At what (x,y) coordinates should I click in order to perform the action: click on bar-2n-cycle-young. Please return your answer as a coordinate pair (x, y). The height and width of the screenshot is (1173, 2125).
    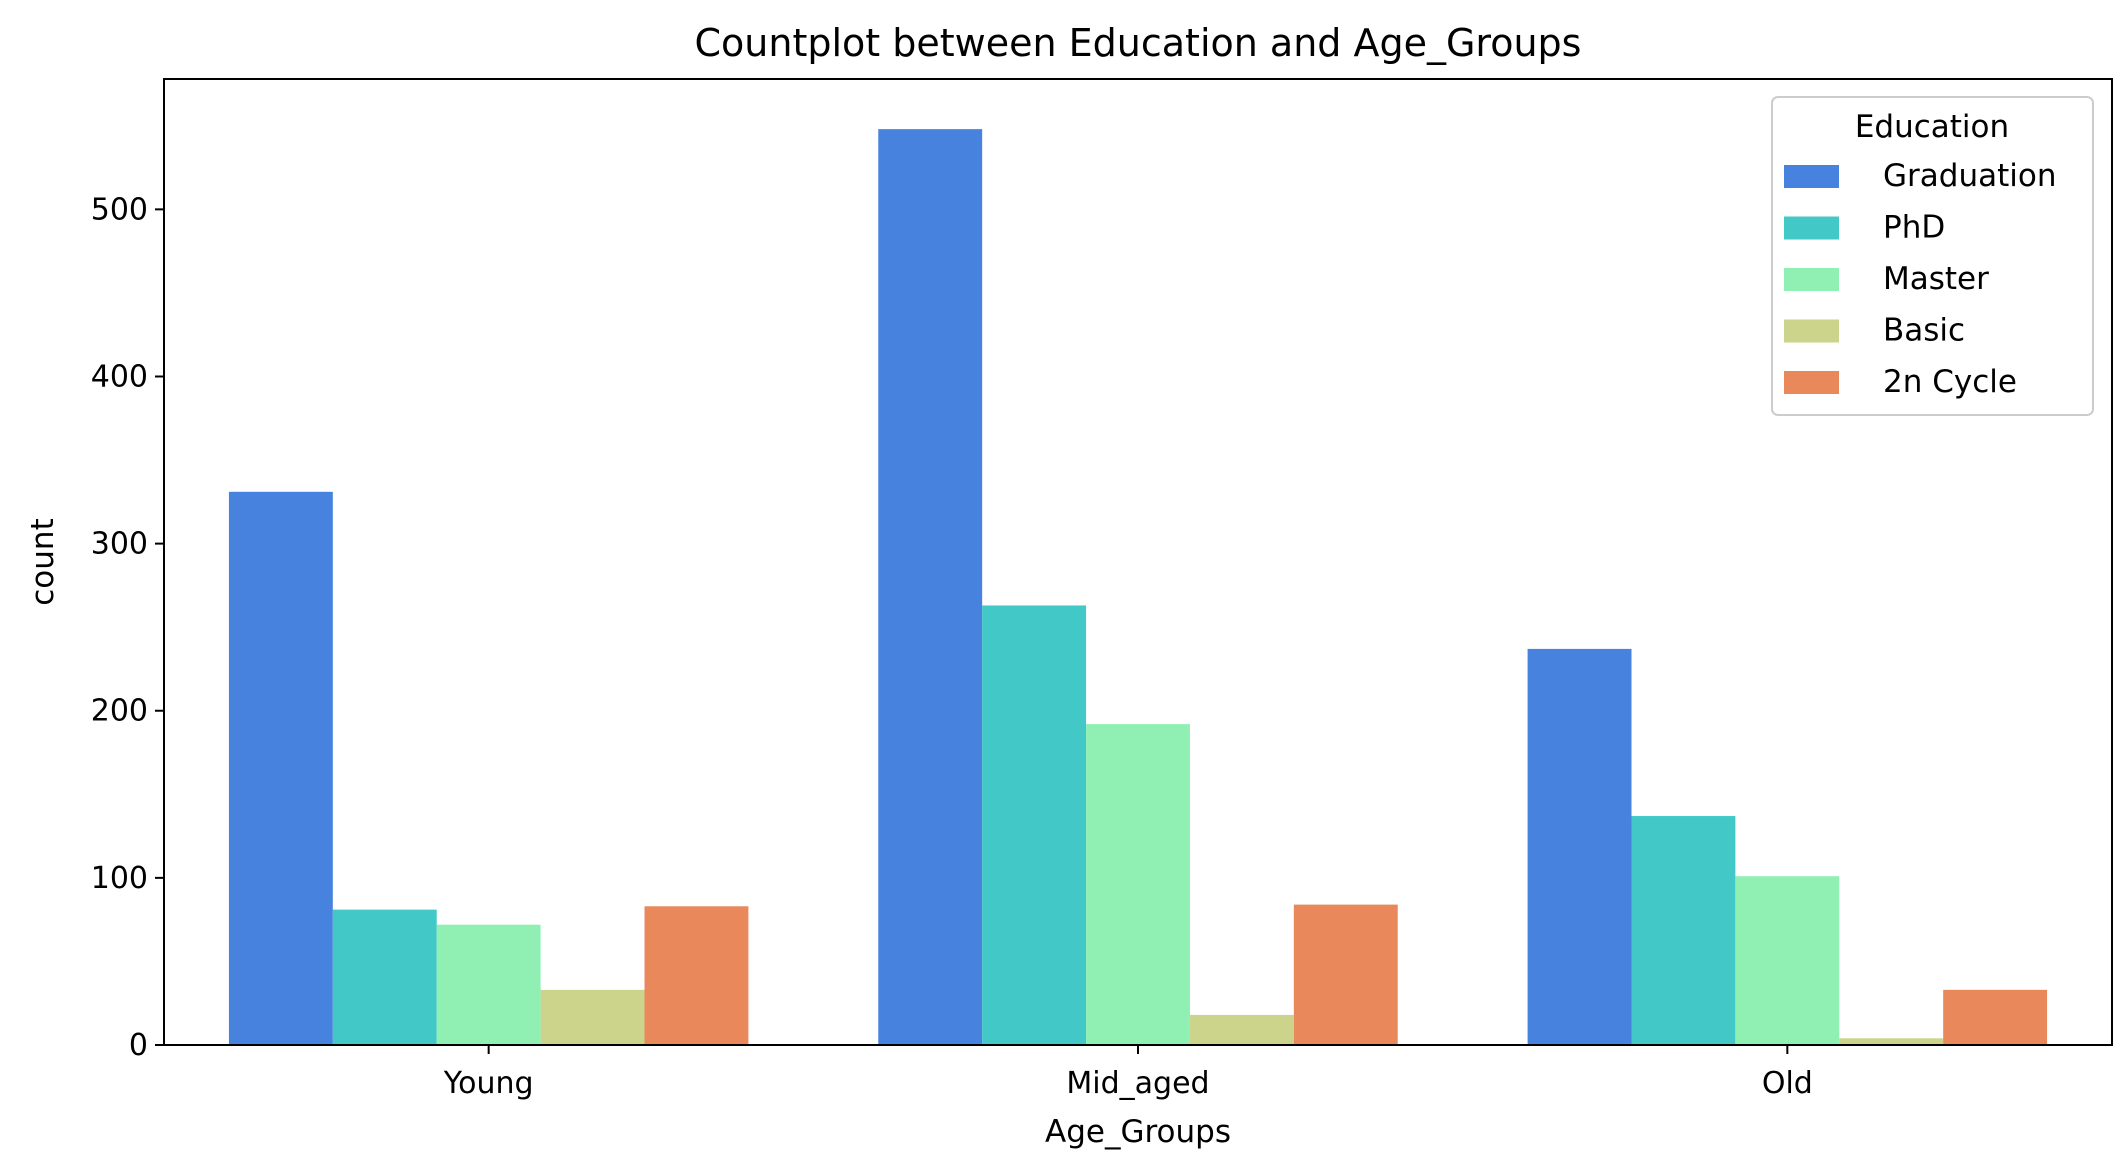
    Looking at the image, I should click on (696, 975).